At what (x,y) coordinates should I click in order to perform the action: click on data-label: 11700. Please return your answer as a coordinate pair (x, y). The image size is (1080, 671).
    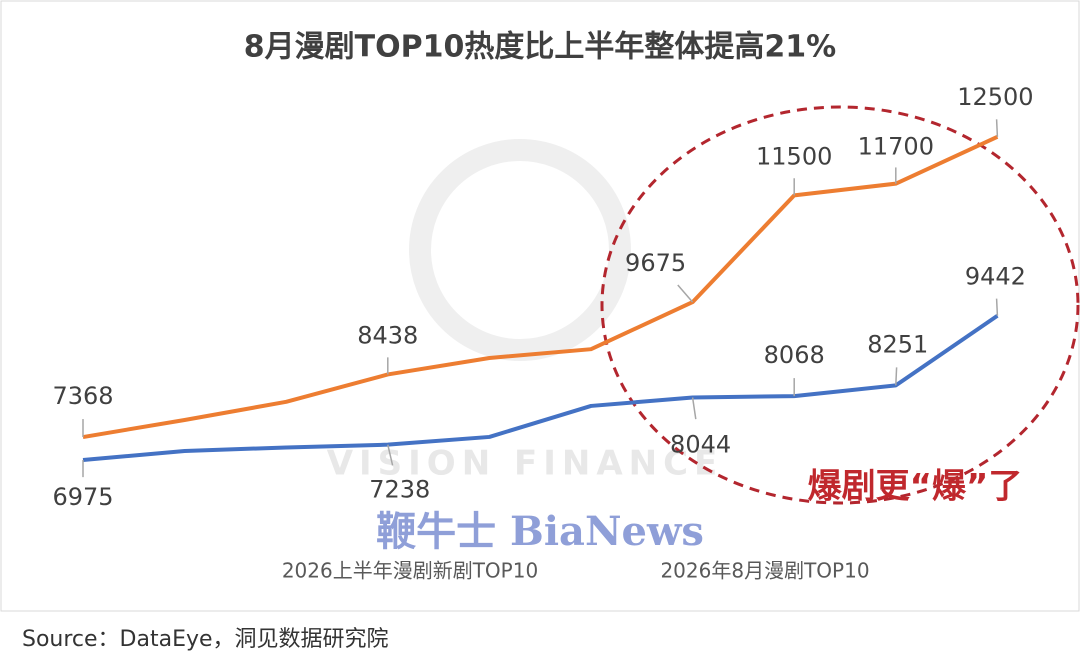
    Looking at the image, I should click on (896, 147).